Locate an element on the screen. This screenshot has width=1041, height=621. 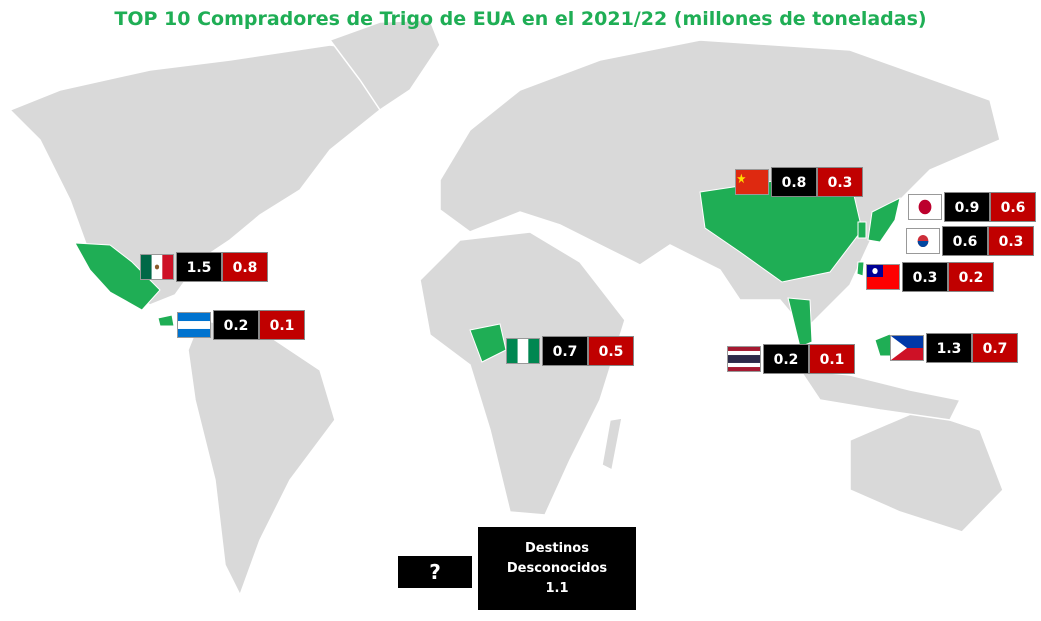
label-group: 1.5 0.8 is located at coordinates (204, 267).